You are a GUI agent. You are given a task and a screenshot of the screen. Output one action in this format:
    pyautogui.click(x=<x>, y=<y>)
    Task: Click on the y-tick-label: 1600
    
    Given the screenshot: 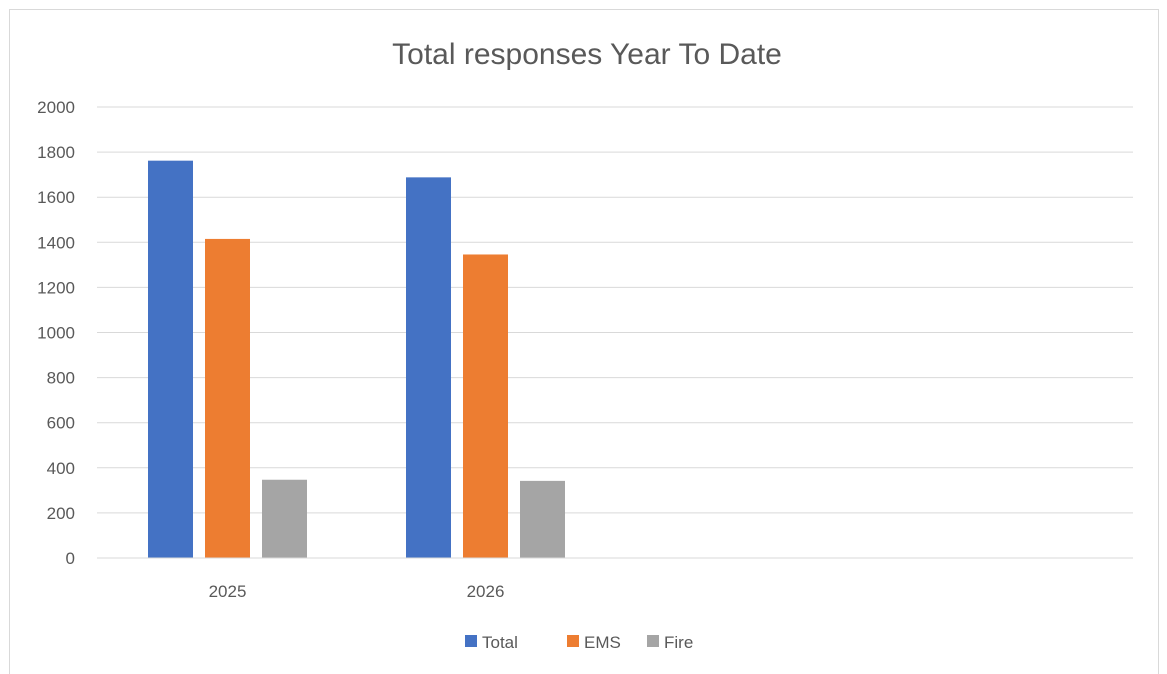 What is the action you would take?
    pyautogui.click(x=56, y=197)
    